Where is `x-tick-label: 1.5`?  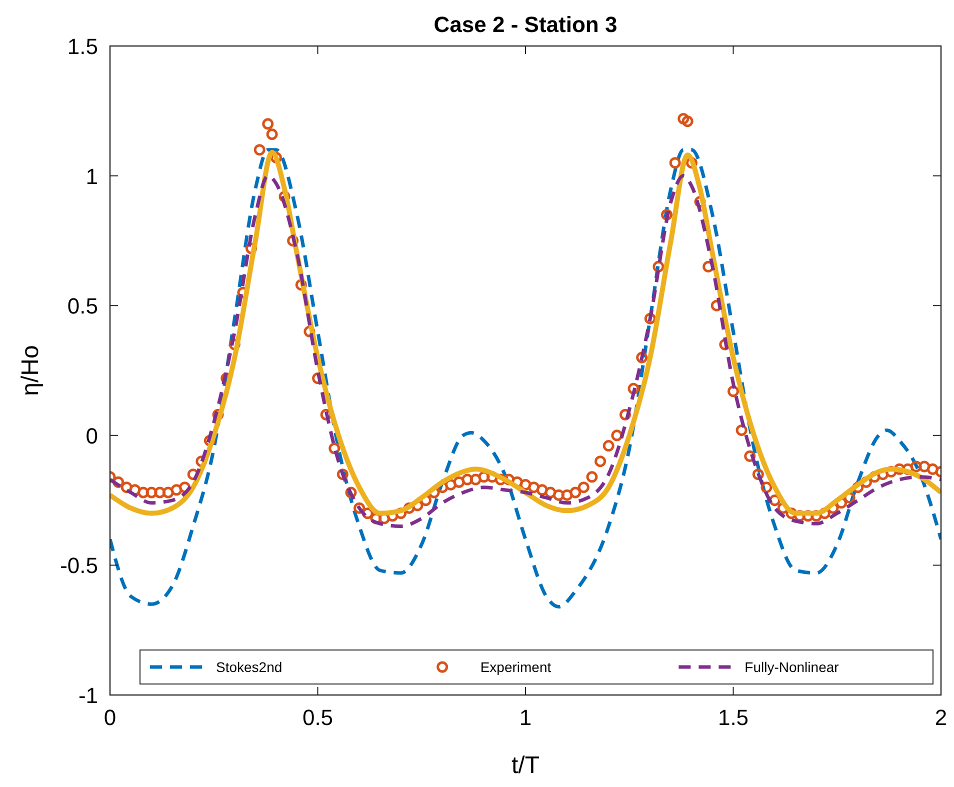 x-tick-label: 1.5 is located at coordinates (733, 717).